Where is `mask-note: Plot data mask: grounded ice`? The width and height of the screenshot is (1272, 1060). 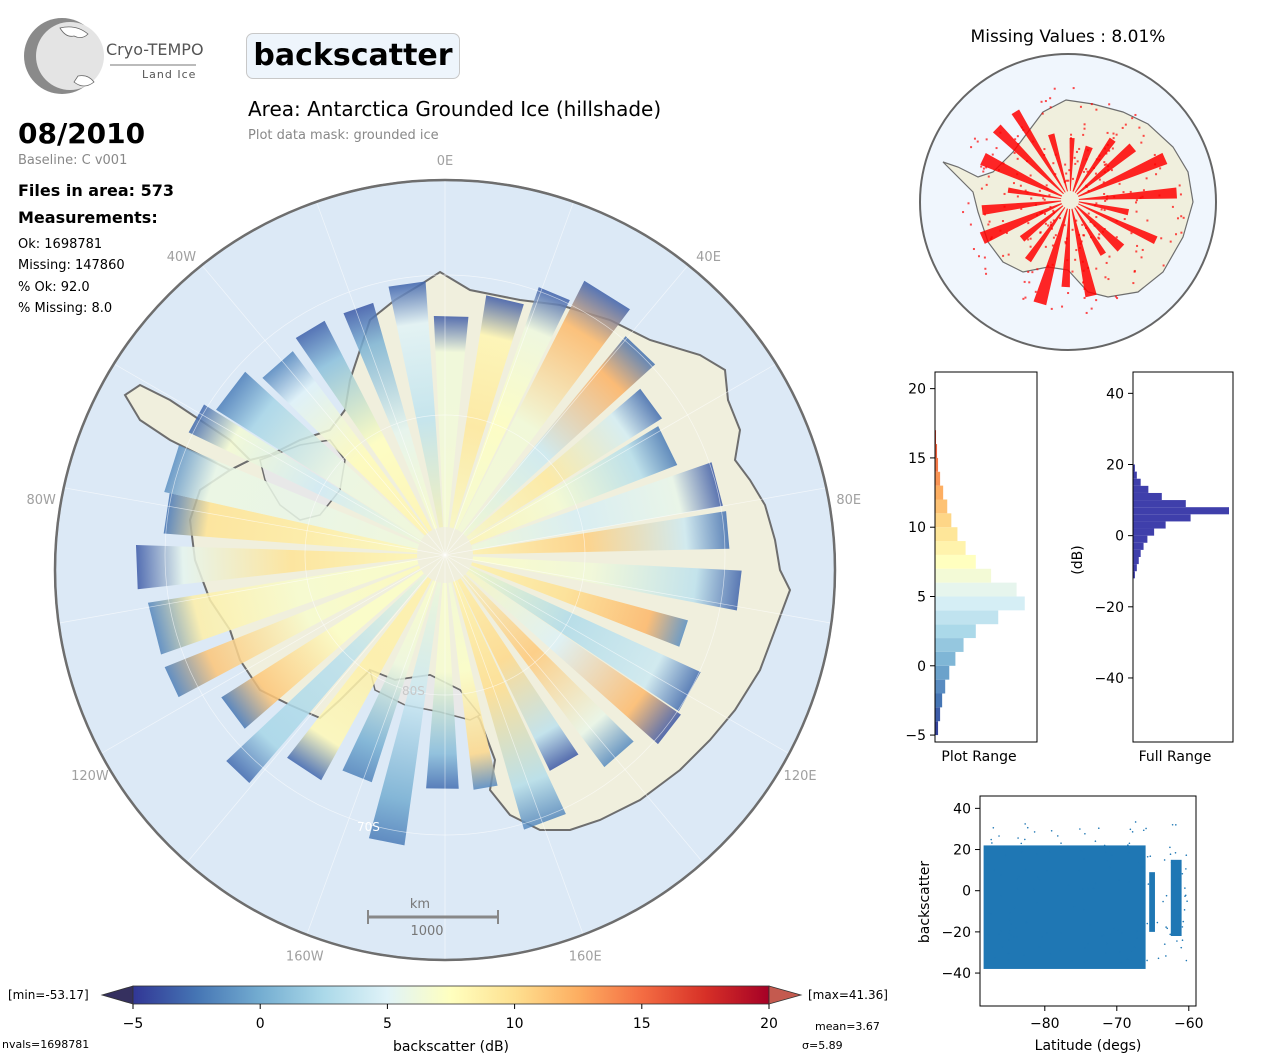 mask-note: Plot data mask: grounded ice is located at coordinates (343, 135).